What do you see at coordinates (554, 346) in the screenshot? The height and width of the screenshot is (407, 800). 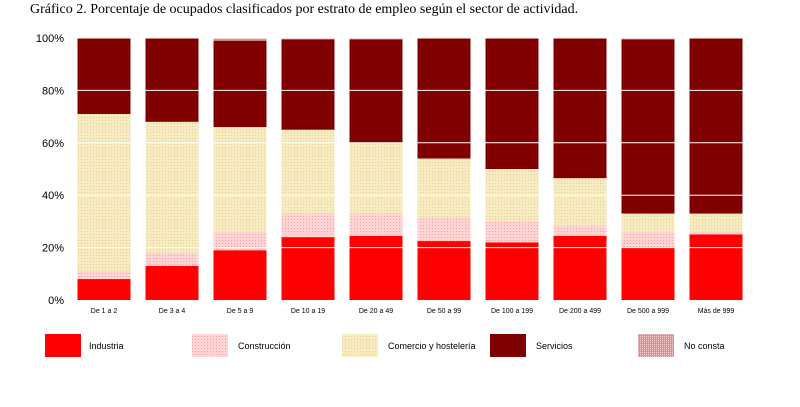 I see `legend-label: Servicios` at bounding box center [554, 346].